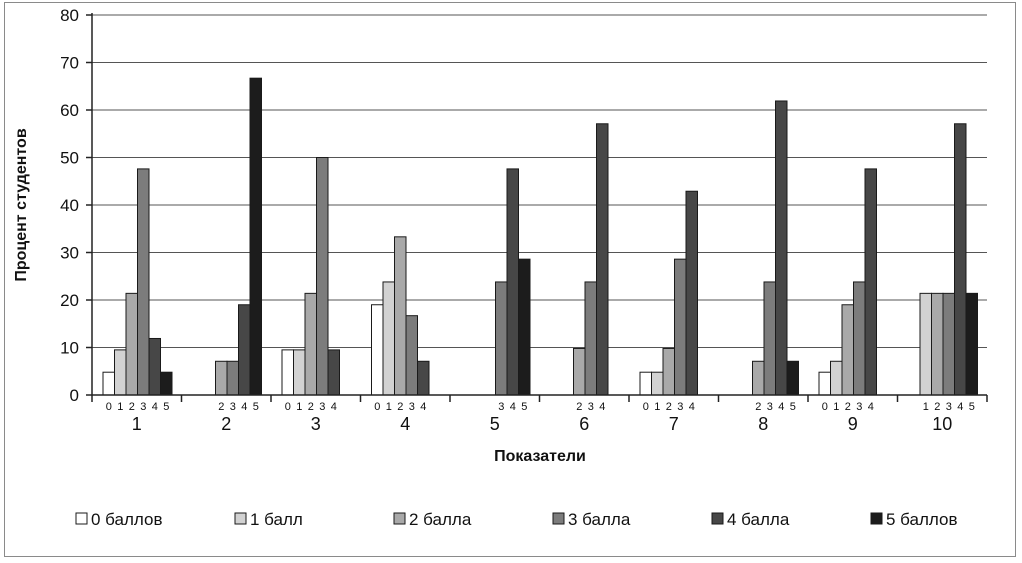 This screenshot has height=563, width=1022. What do you see at coordinates (127, 519) in the screenshot?
I see `legend-label: 0 баллов` at bounding box center [127, 519].